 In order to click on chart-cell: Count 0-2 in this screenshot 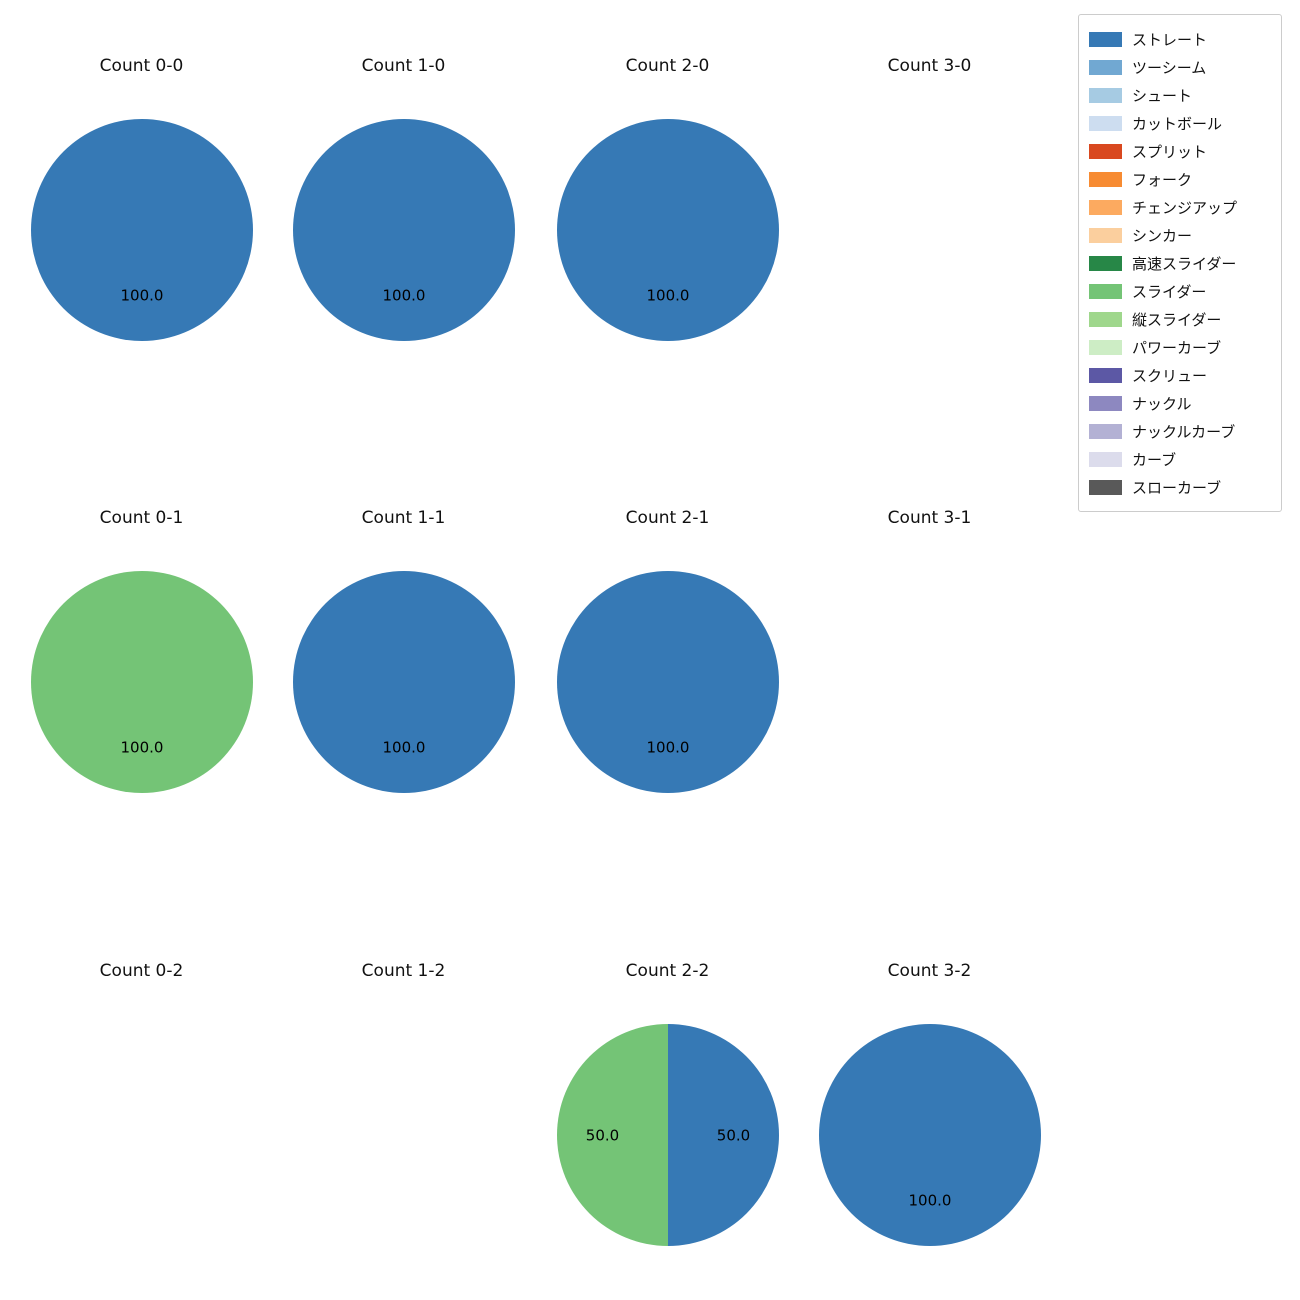, I will do `click(141, 971)`.